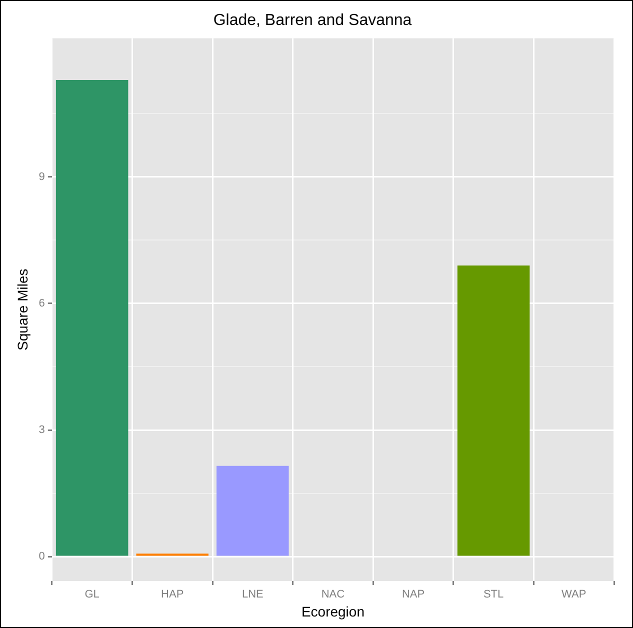  What do you see at coordinates (253, 594) in the screenshot?
I see `x-tick-label: LNE` at bounding box center [253, 594].